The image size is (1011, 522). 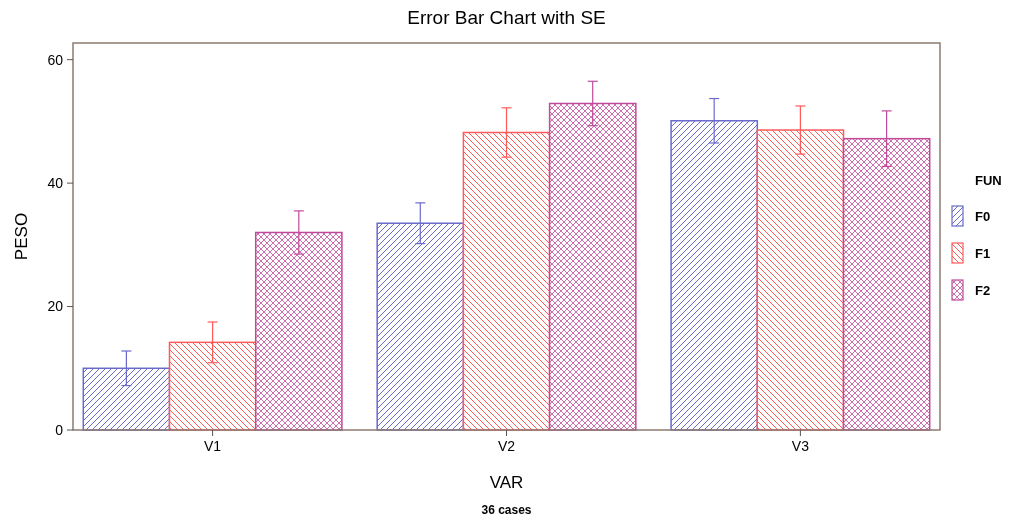 What do you see at coordinates (55, 306) in the screenshot?
I see `y-tick-label: 20` at bounding box center [55, 306].